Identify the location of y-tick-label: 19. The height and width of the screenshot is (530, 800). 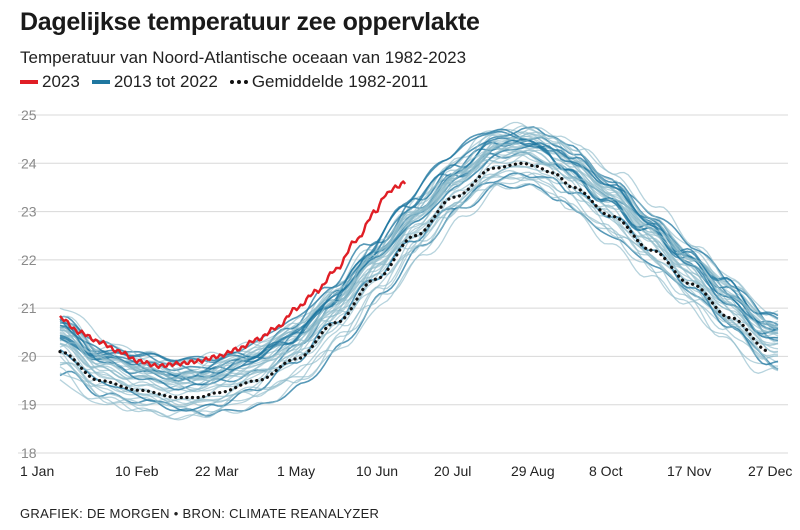
(29, 405).